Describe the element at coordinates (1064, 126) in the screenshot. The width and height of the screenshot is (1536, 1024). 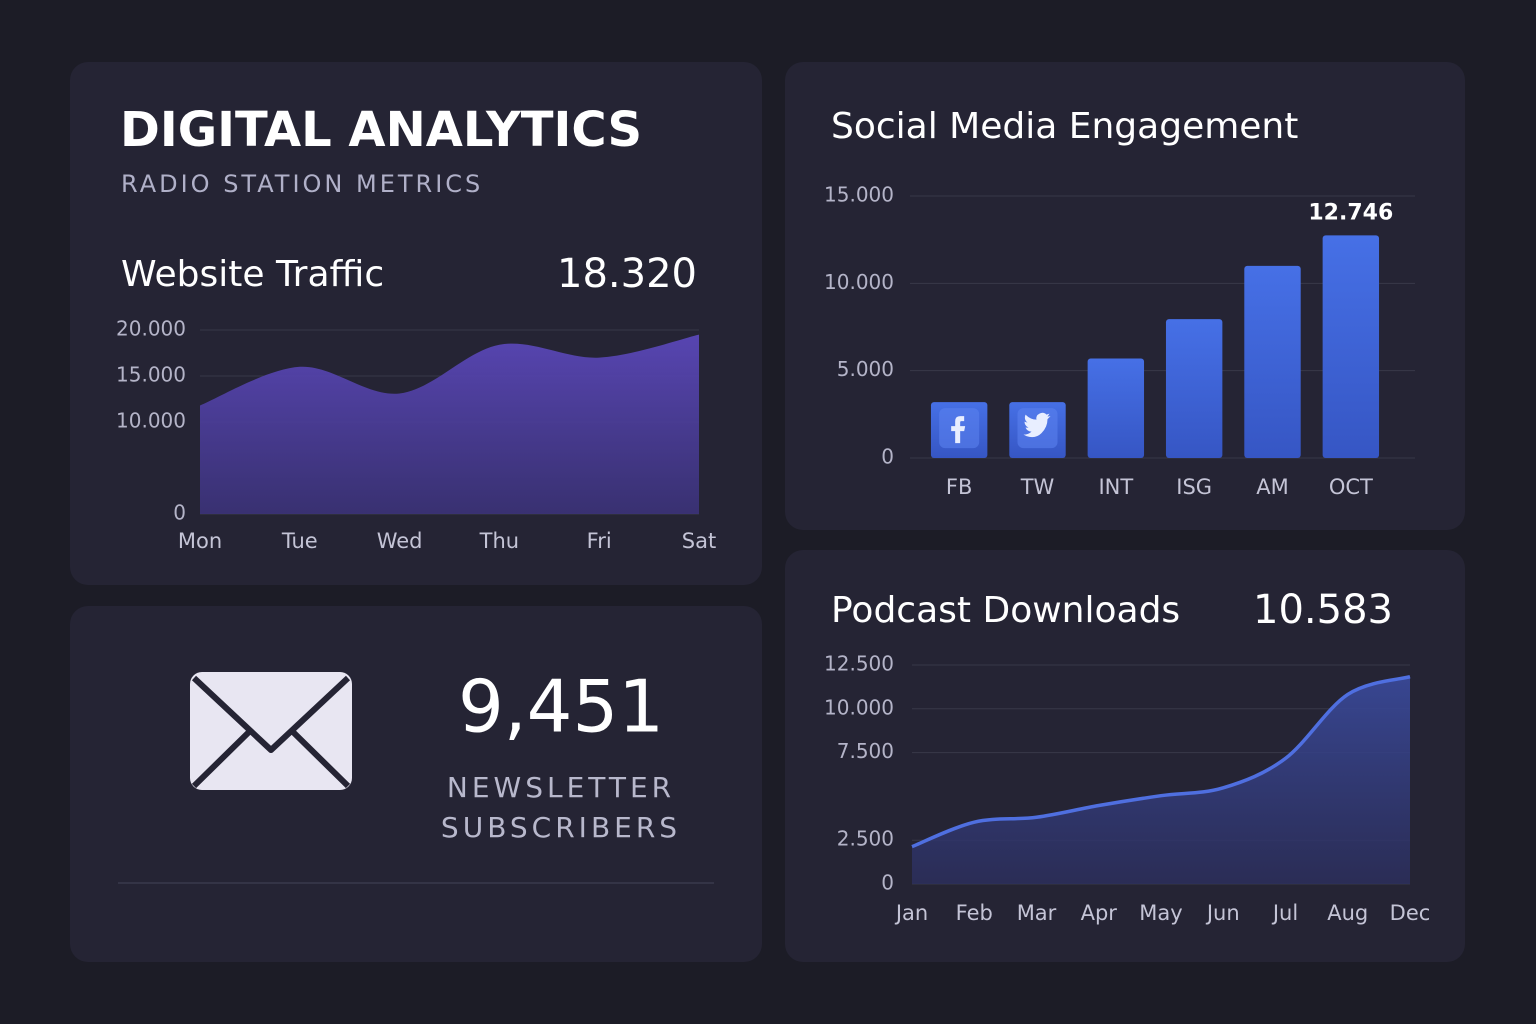
I see `chart-title: Social Media Engagement` at that location.